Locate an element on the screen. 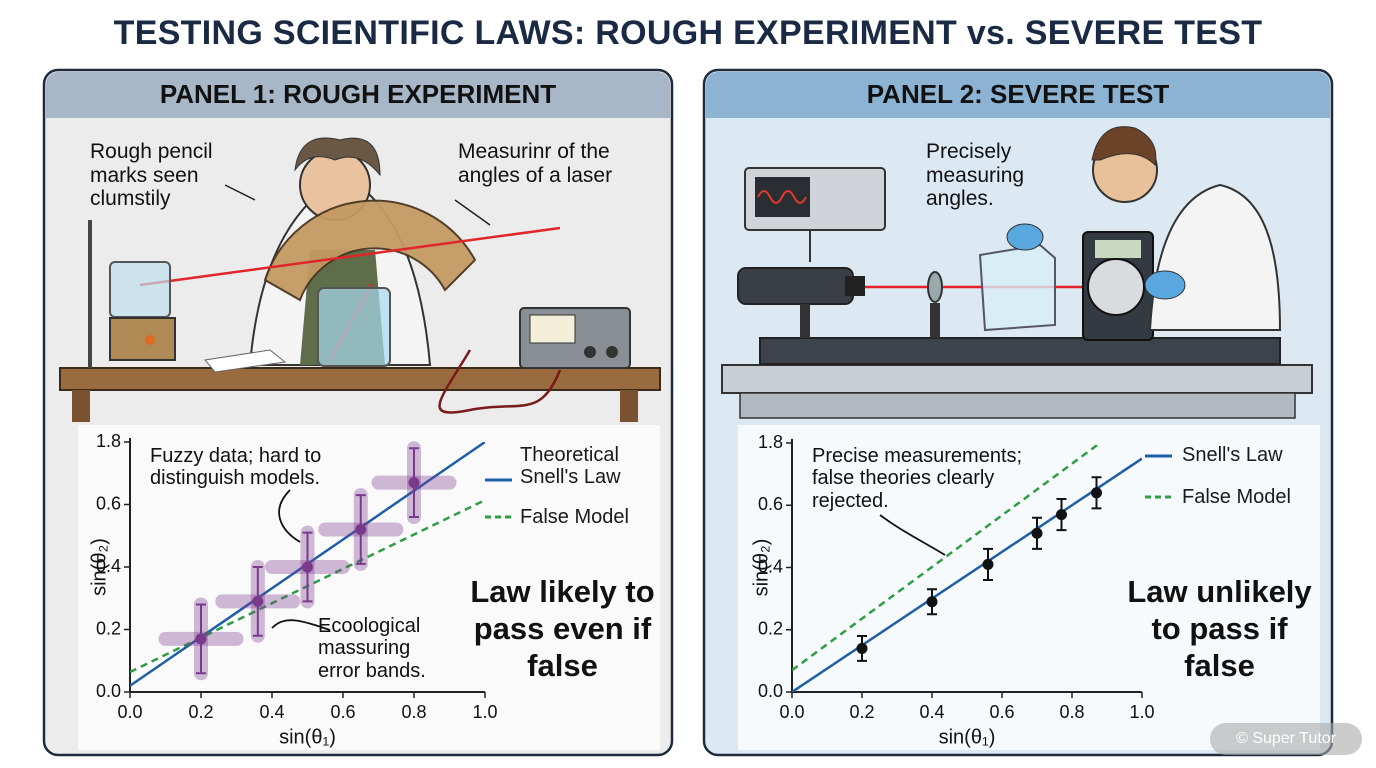 This screenshot has width=1376, height=768. verdict: Law unlikely to pass if false is located at coordinates (1219, 629).